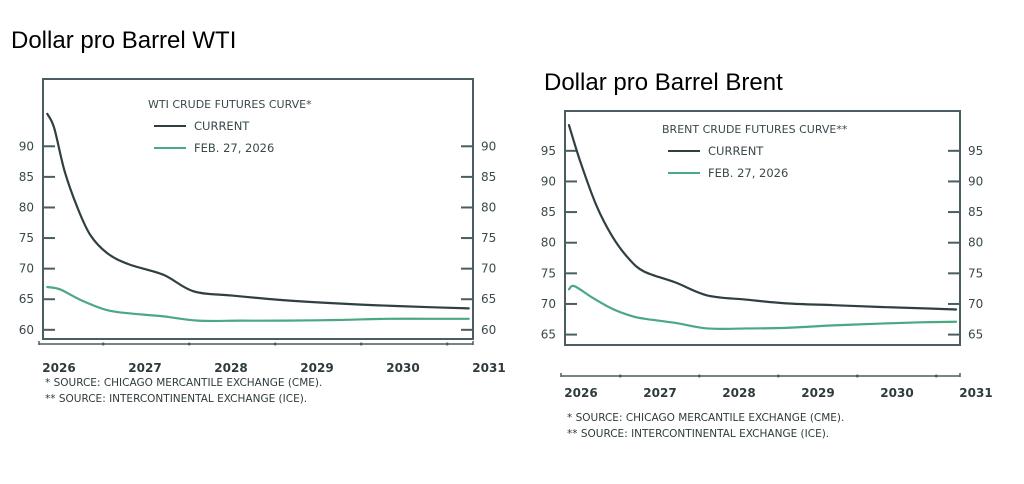 This screenshot has width=1024, height=484. I want to click on wti-legend-title: WTI CRUDE FUTURES CURVE*, so click(230, 104).